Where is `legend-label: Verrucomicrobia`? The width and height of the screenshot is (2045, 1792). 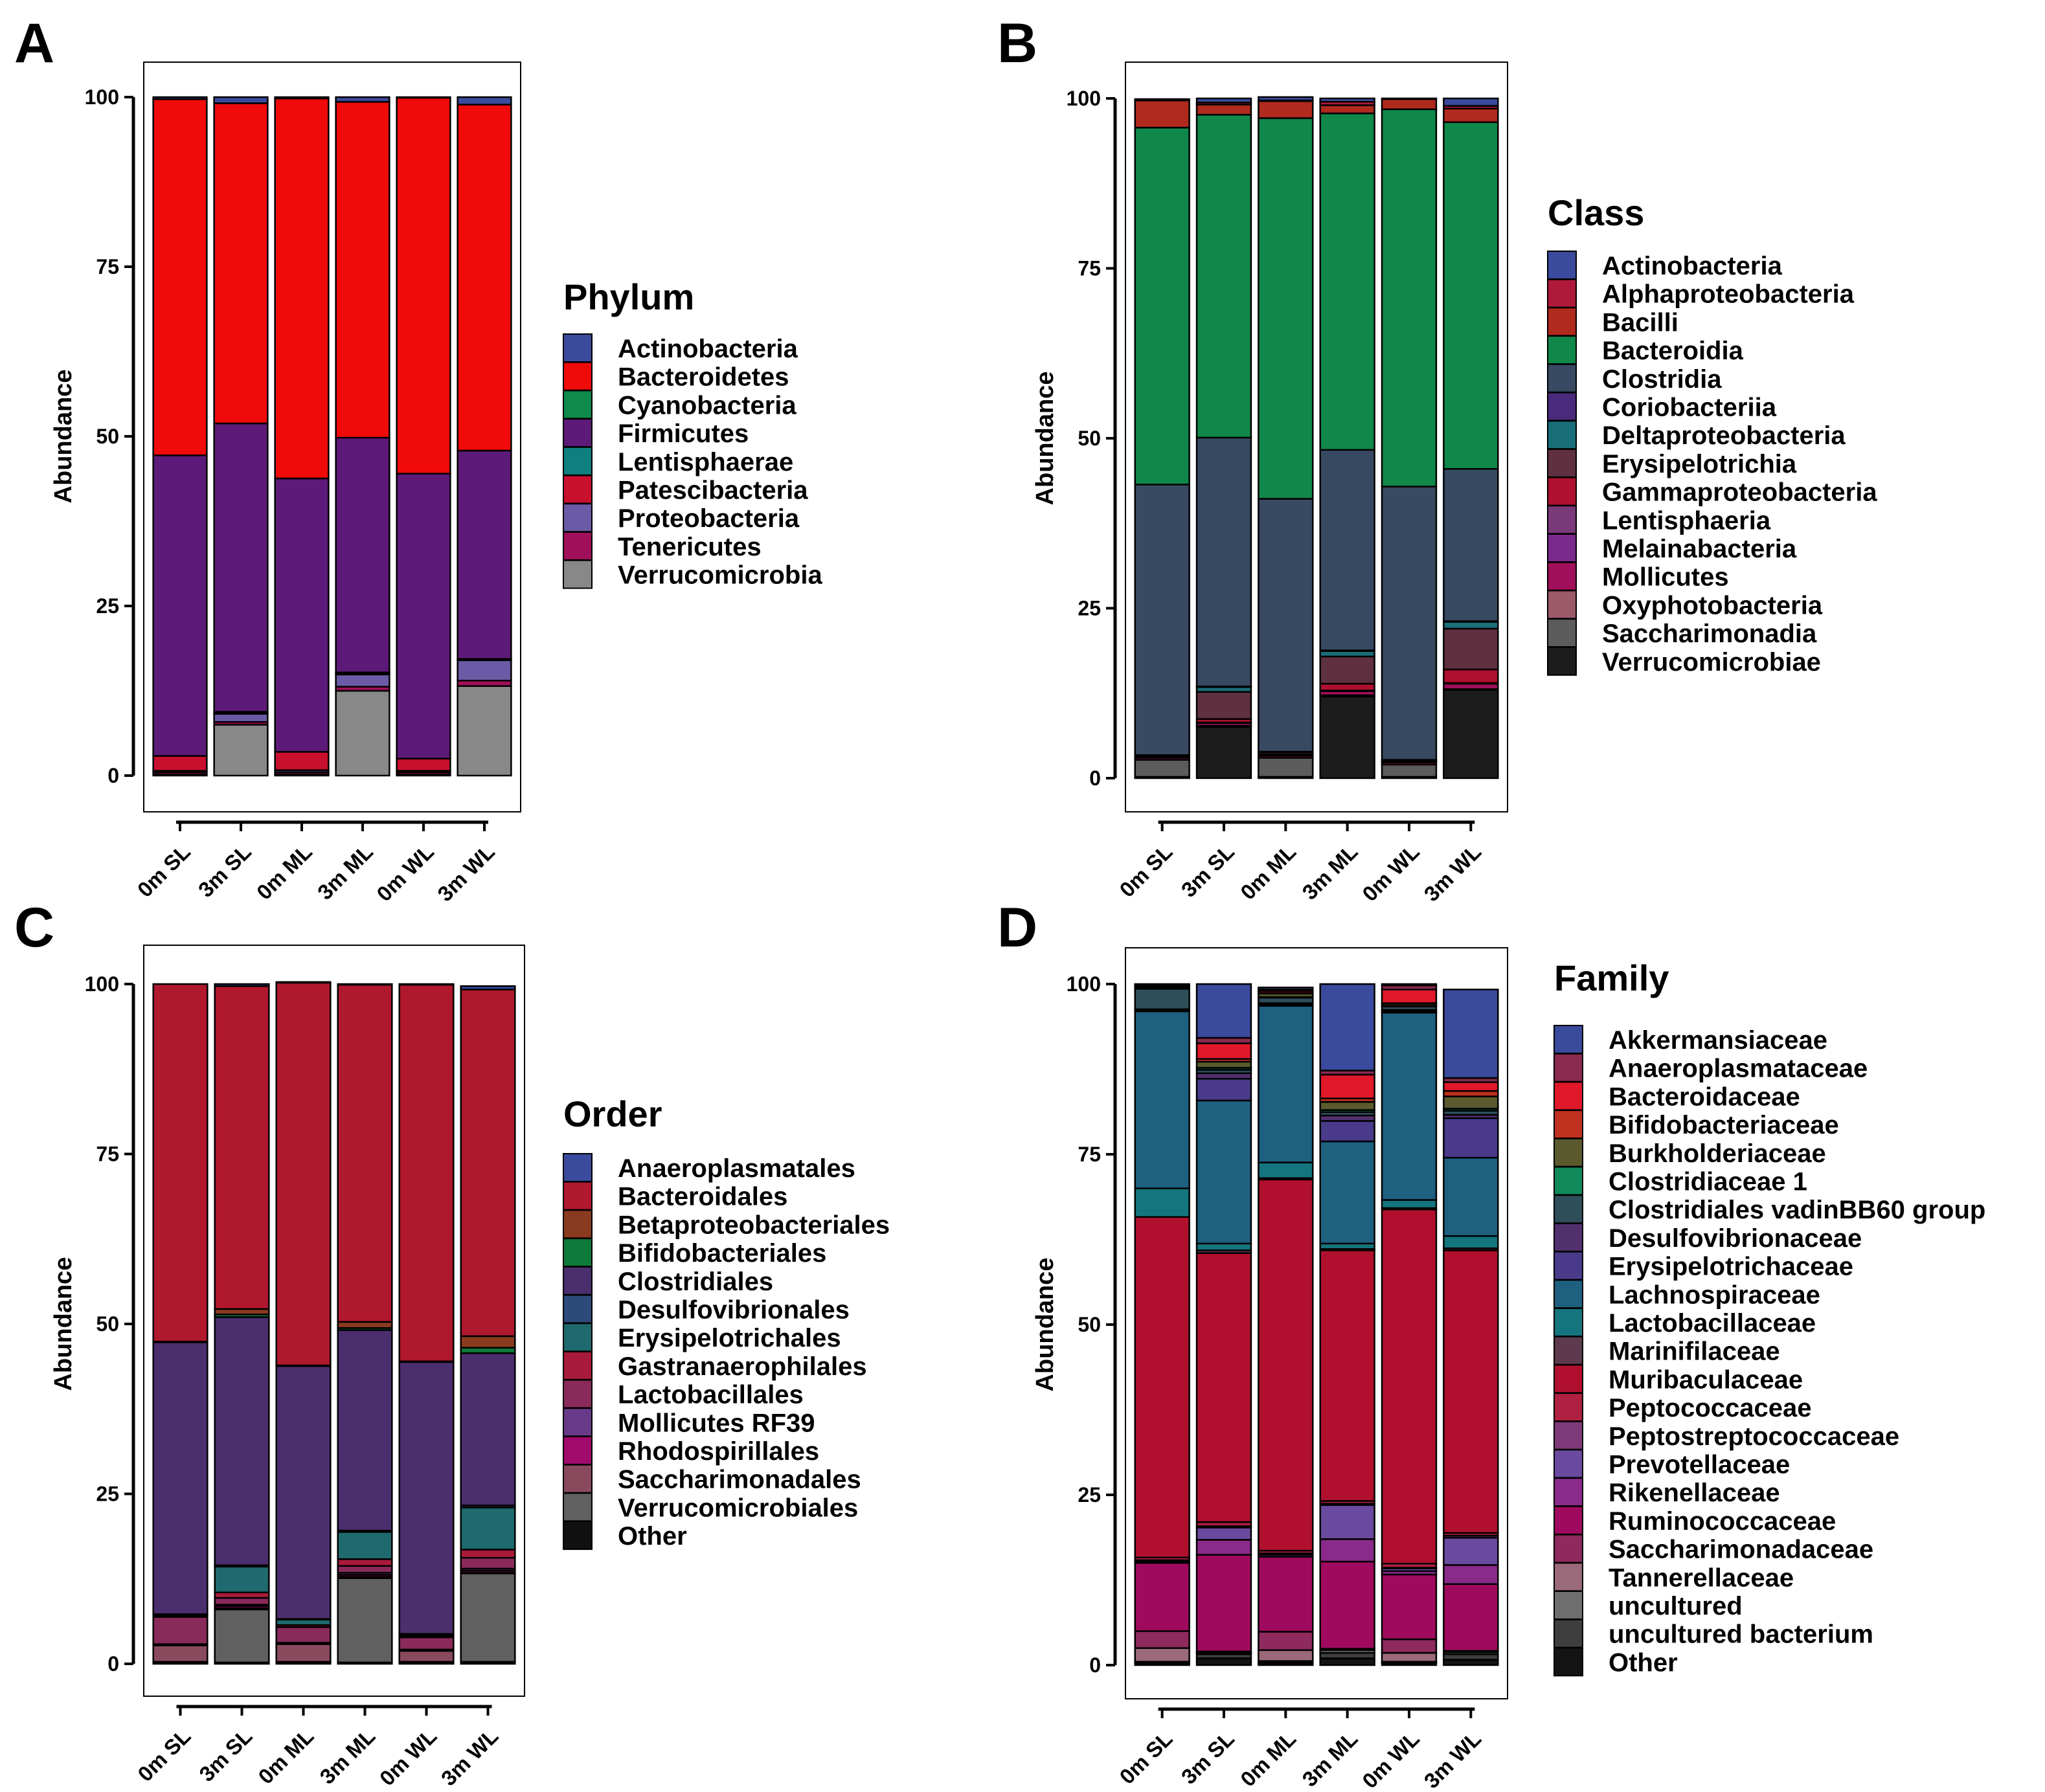 legend-label: Verrucomicrobia is located at coordinates (720, 575).